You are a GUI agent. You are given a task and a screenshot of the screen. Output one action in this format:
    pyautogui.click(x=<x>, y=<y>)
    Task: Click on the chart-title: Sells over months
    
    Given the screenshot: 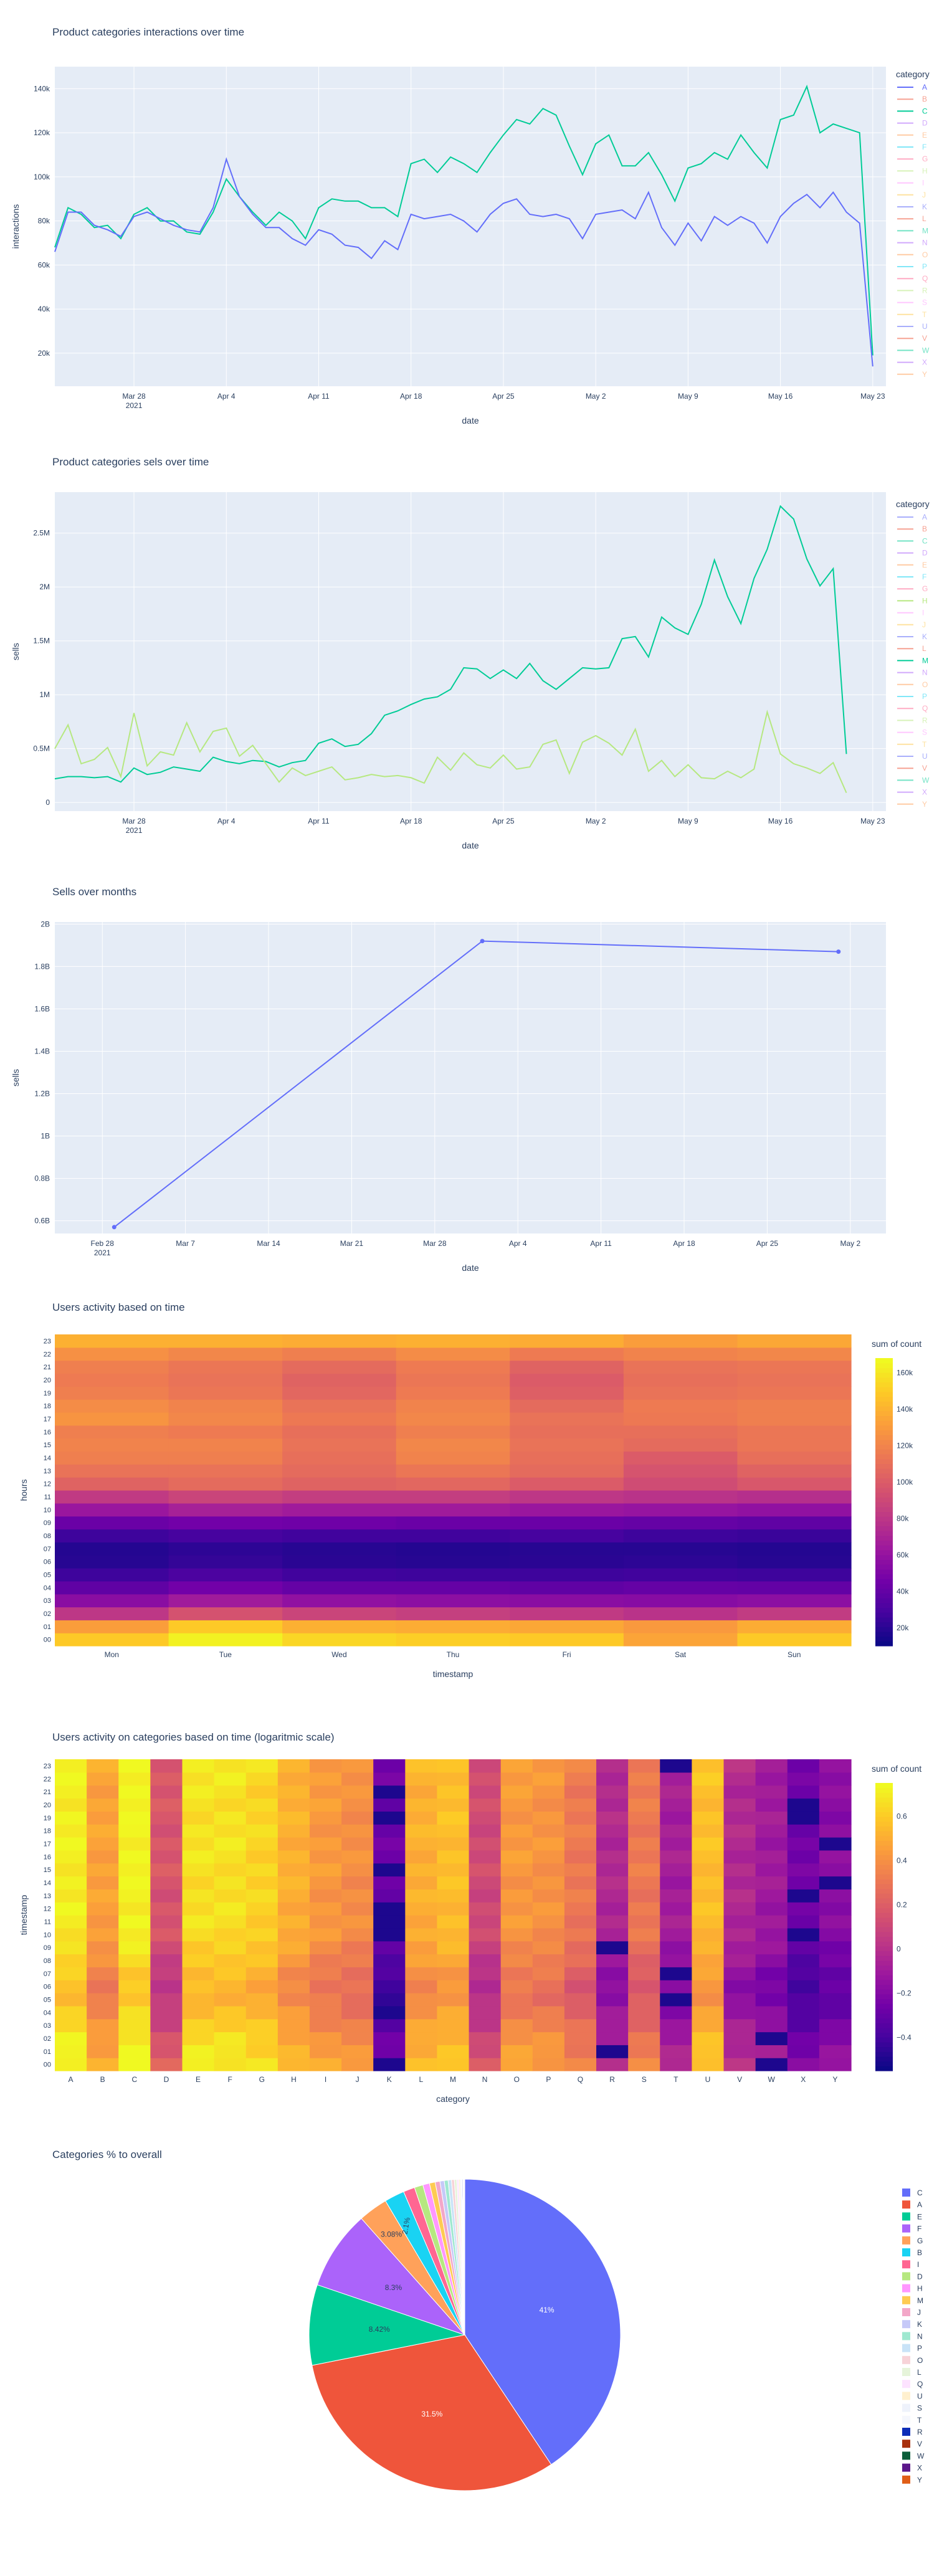 What is the action you would take?
    pyautogui.click(x=94, y=892)
    